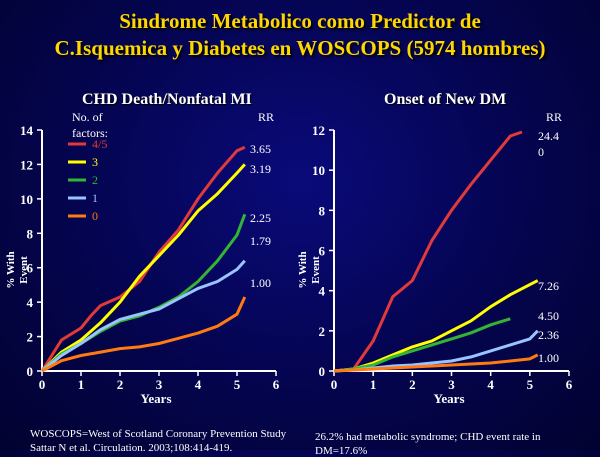  Describe the element at coordinates (318, 170) in the screenshot. I see `right-y-tick-label: 10` at that location.